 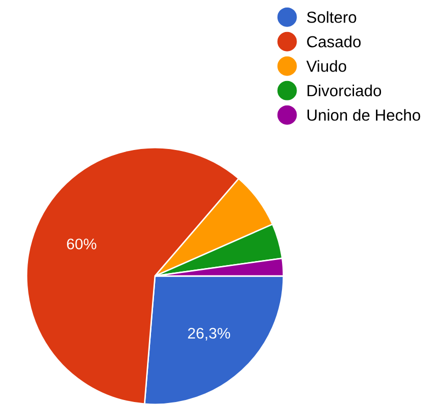 I want to click on legend-label: Casado, so click(x=334, y=42).